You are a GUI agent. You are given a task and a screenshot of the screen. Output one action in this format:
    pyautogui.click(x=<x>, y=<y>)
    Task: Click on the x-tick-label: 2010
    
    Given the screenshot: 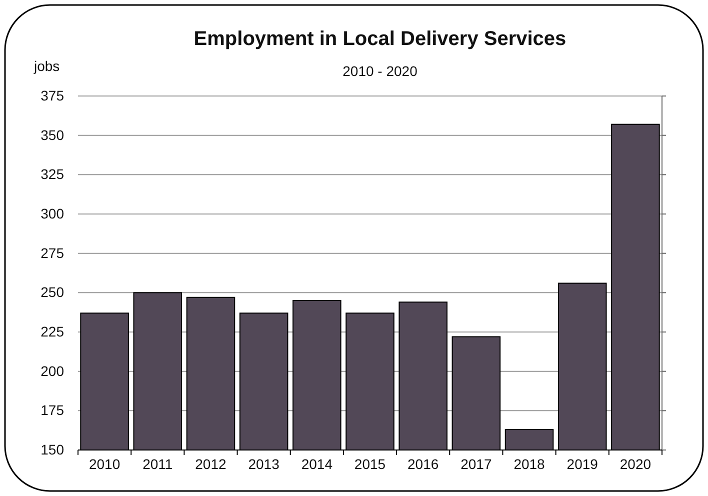 What is the action you would take?
    pyautogui.click(x=104, y=464)
    